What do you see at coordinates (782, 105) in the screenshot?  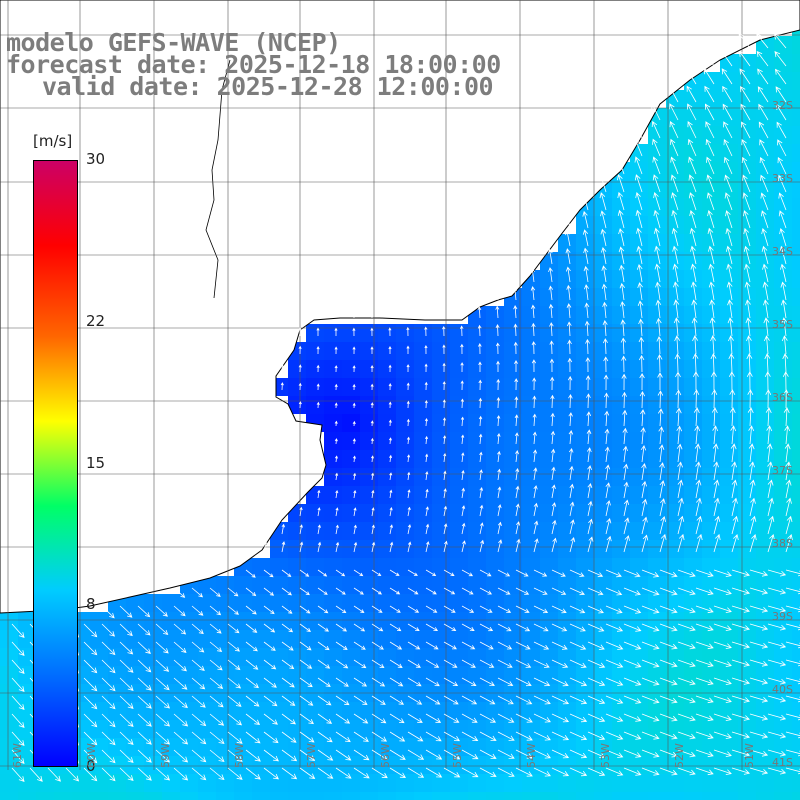 I see `latitude-label: 32S` at bounding box center [782, 105].